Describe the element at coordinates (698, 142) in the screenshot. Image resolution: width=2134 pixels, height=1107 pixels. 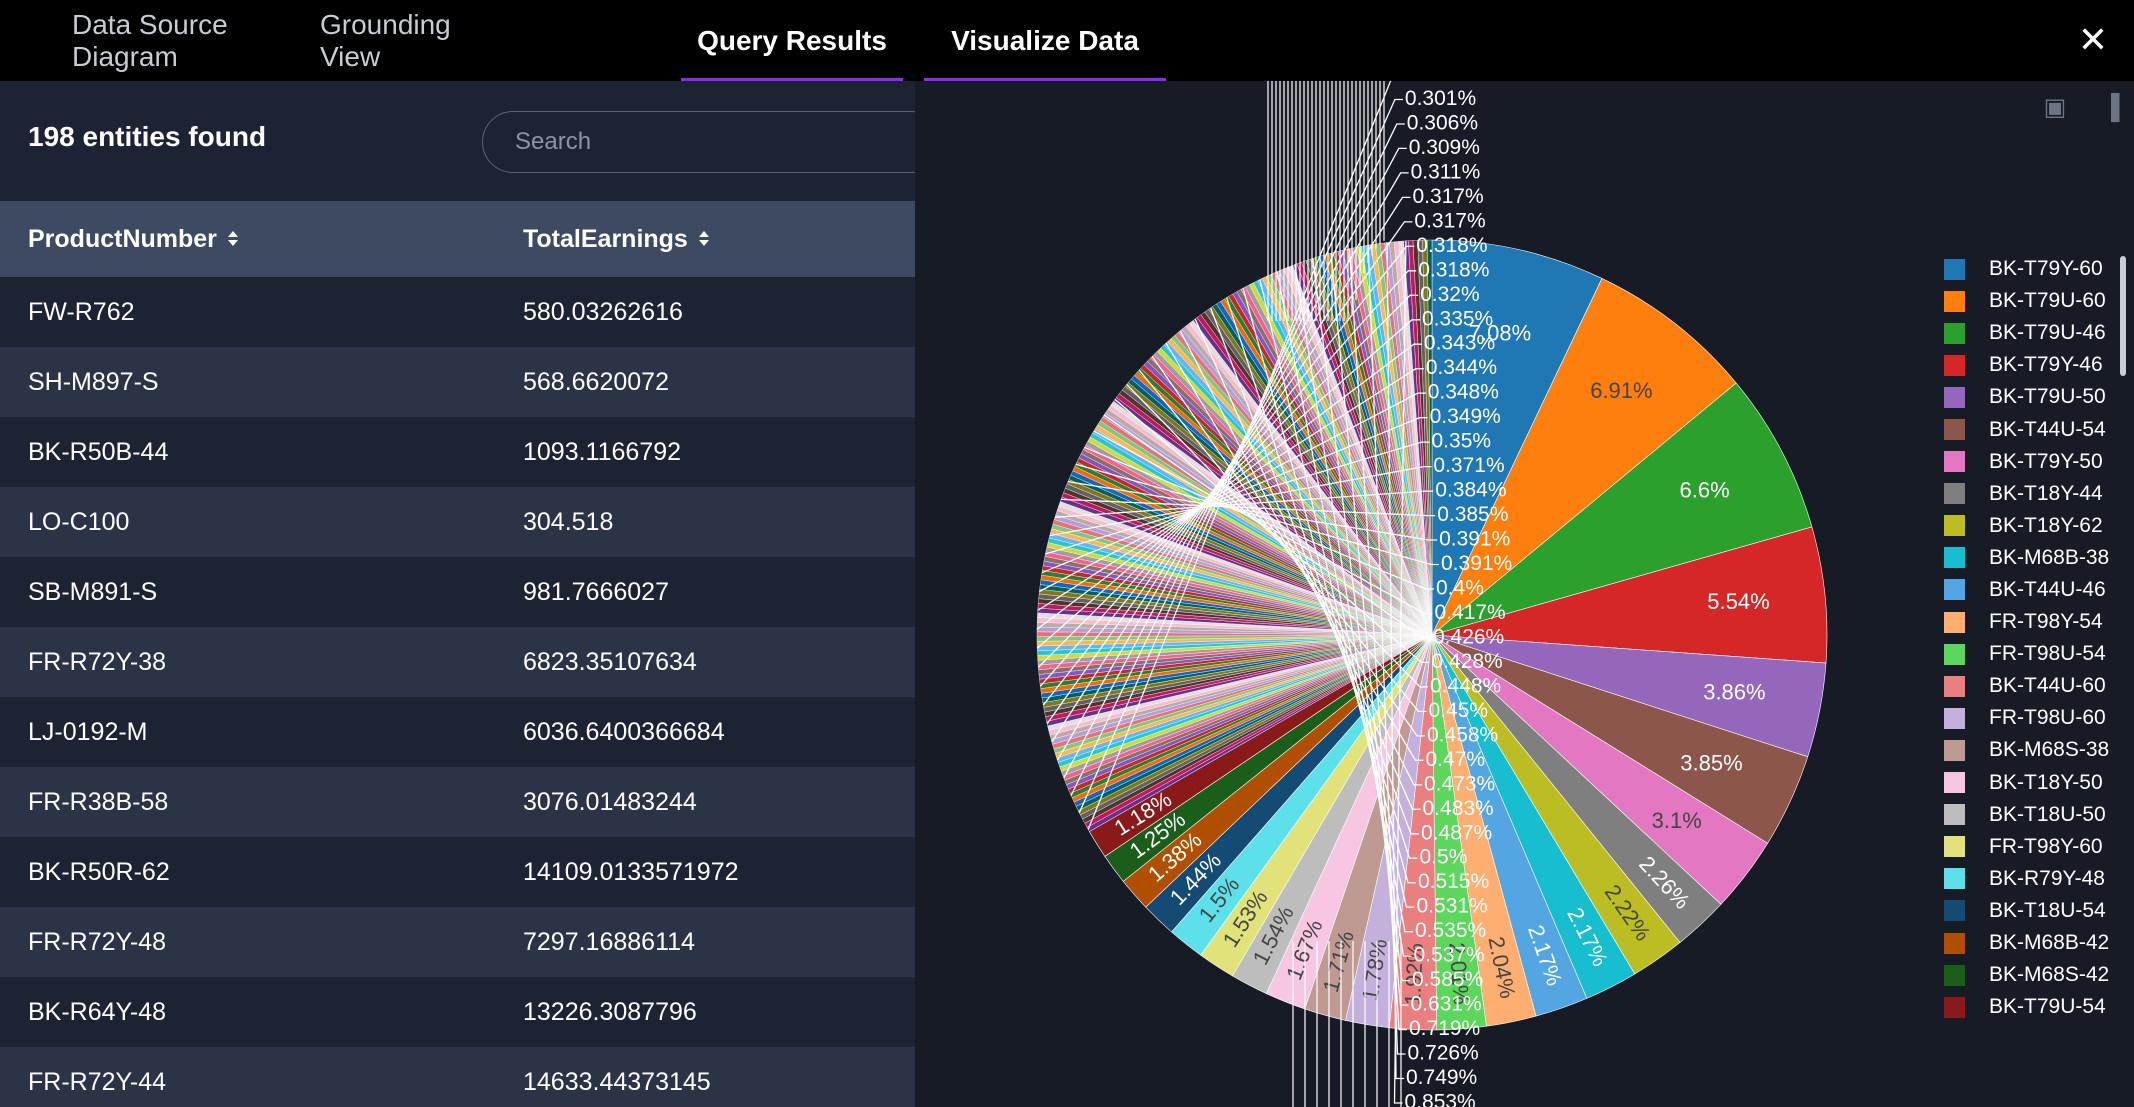
I see `search-input` at that location.